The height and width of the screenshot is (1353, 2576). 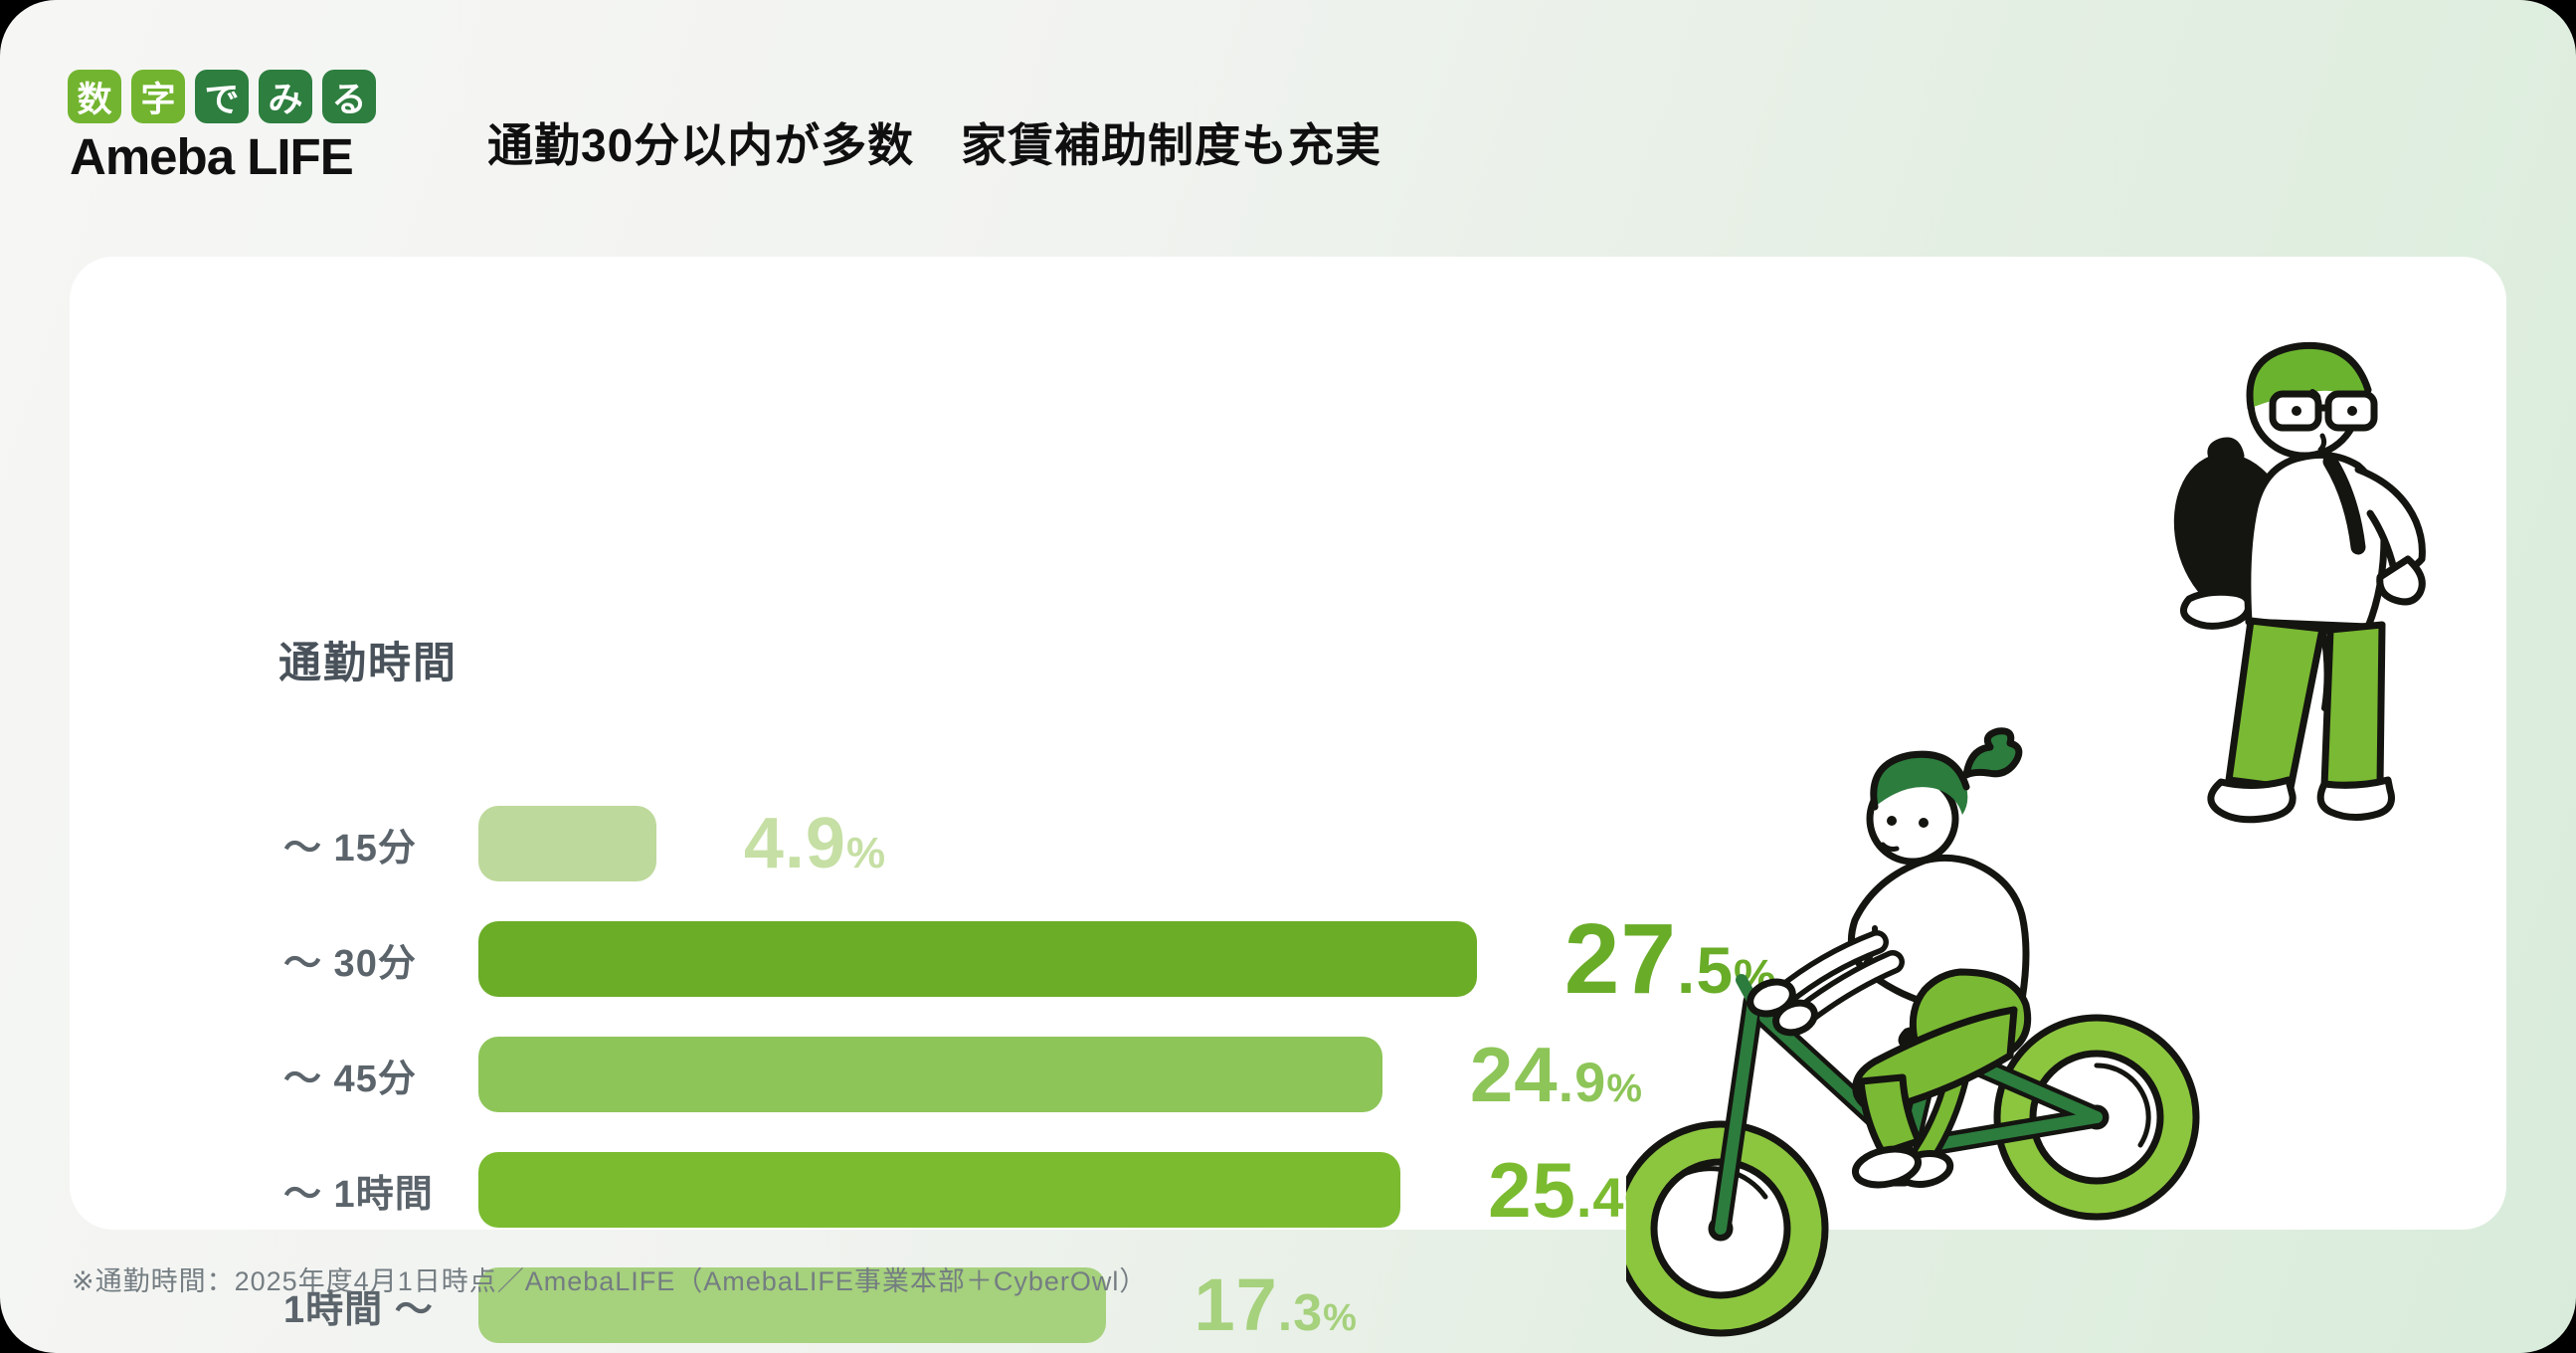 What do you see at coordinates (2216, 609) in the screenshot?
I see `left-hand` at bounding box center [2216, 609].